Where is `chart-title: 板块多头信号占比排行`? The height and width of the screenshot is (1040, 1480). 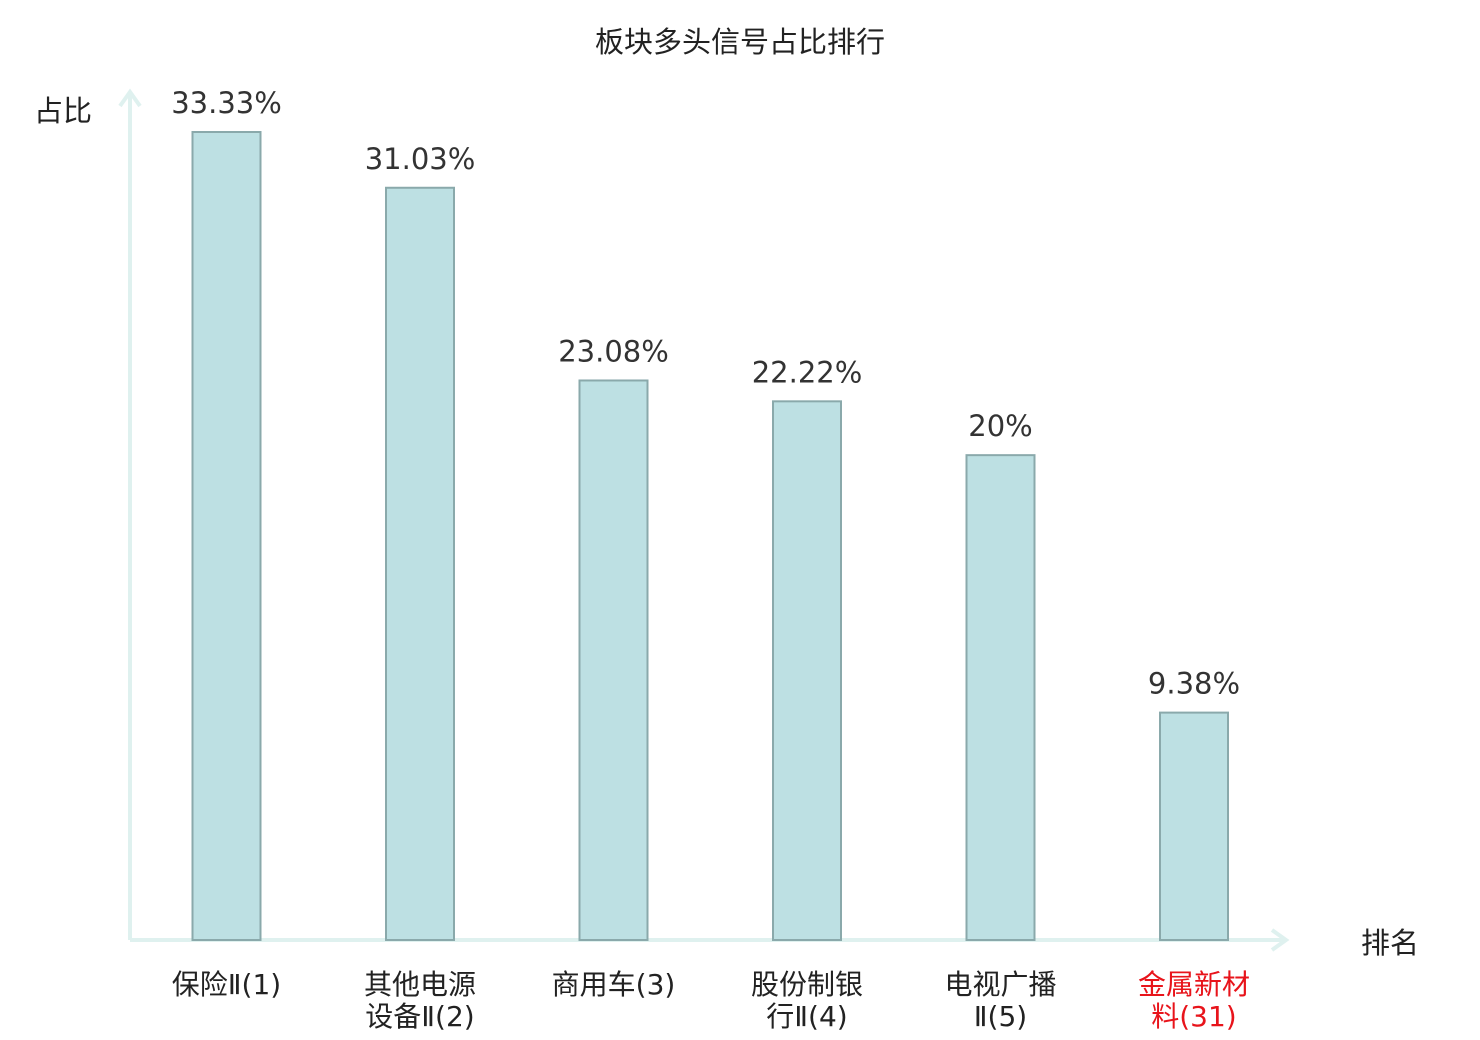 chart-title: 板块多头信号占比排行 is located at coordinates (740, 42).